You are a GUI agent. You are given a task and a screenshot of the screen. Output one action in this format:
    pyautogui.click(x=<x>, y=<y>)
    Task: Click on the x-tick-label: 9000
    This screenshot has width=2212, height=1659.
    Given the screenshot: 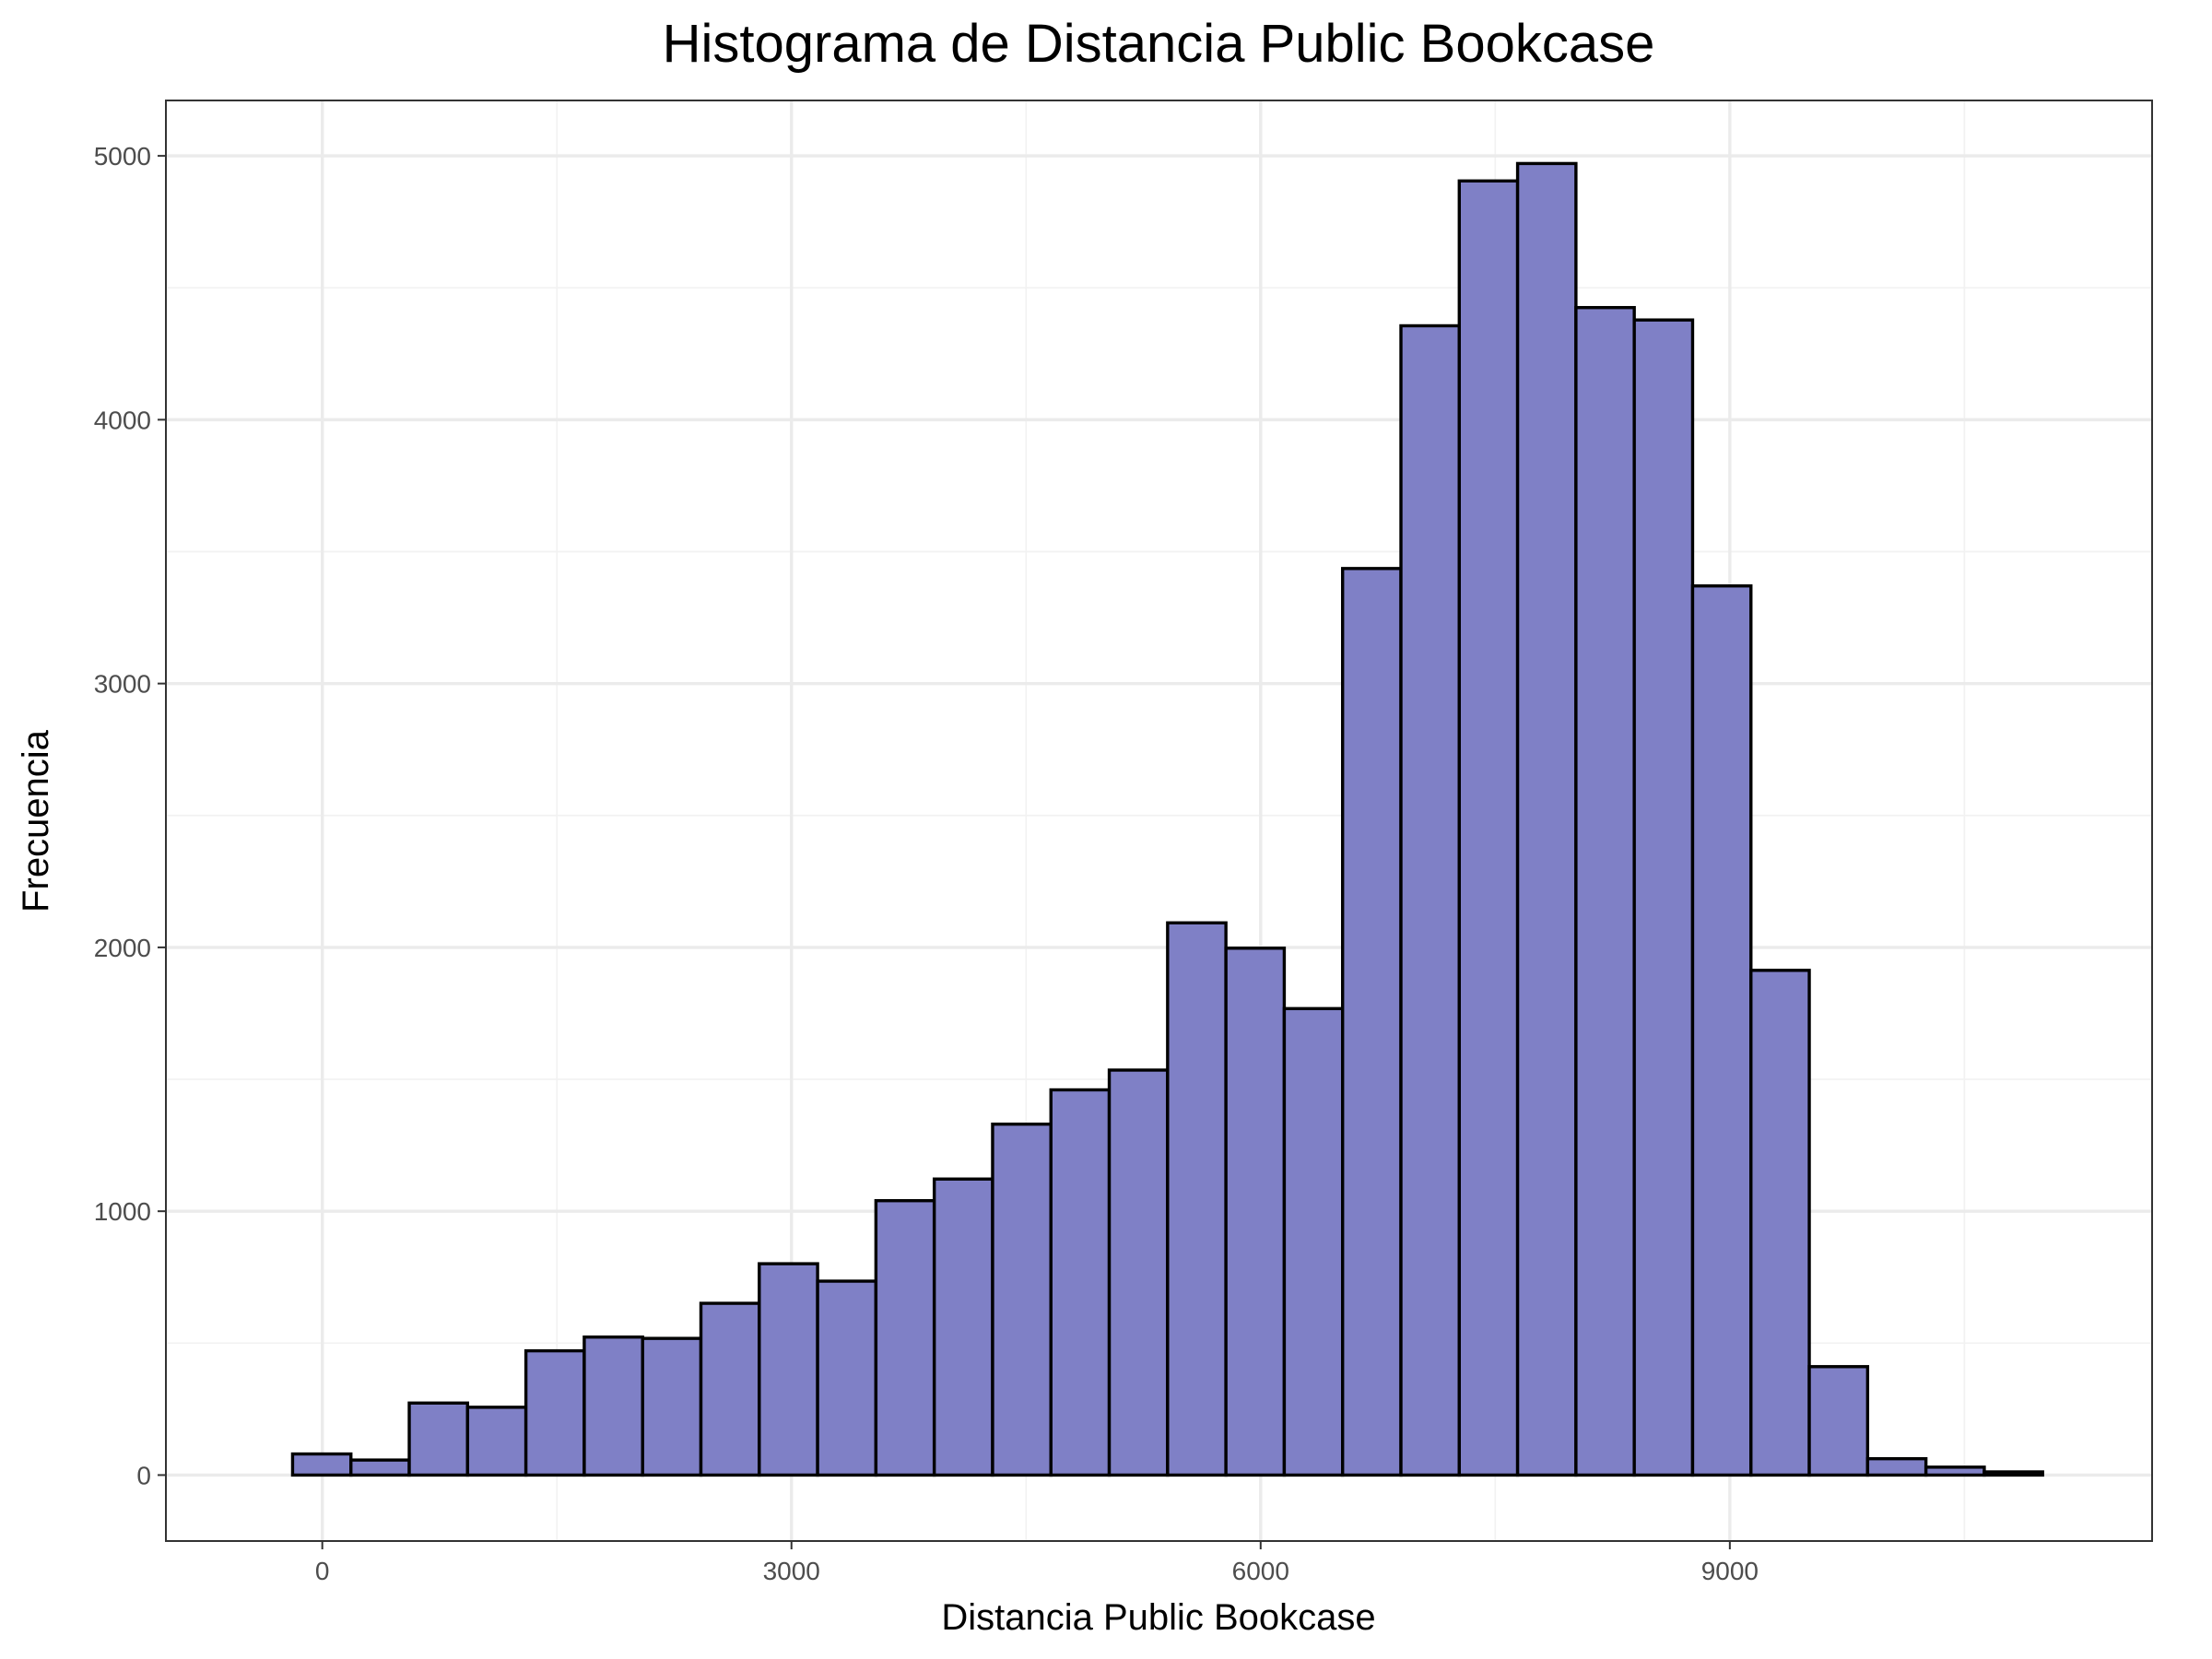 What is the action you would take?
    pyautogui.click(x=1730, y=1571)
    